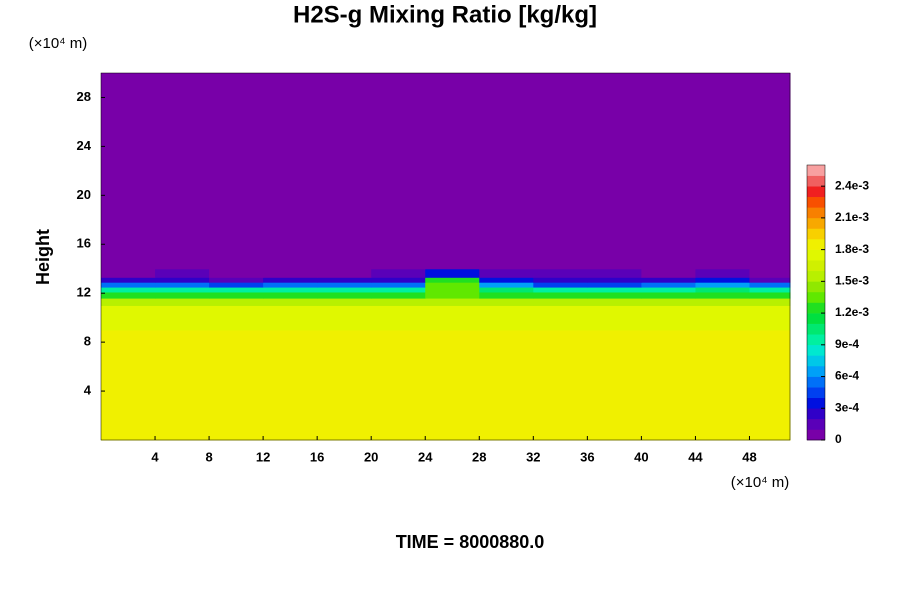 This screenshot has width=900, height=605. I want to click on y-unit: (×10⁴ m), so click(58, 43).